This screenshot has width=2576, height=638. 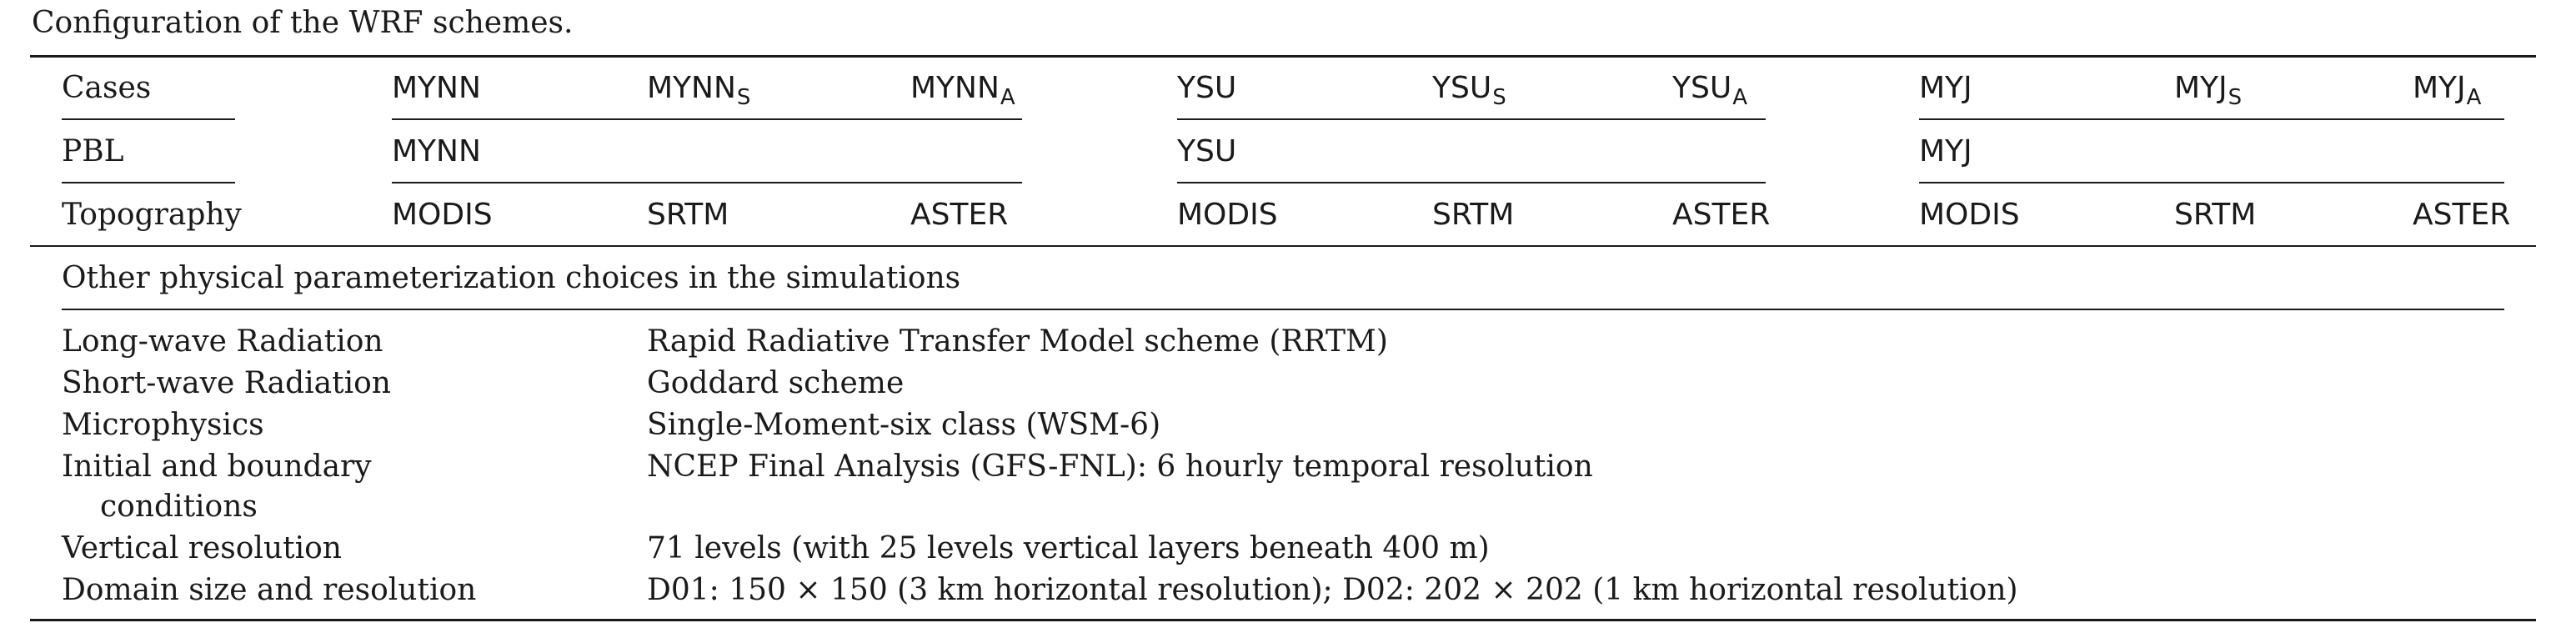 What do you see at coordinates (2208, 90) in the screenshot?
I see `case-myj-s: MYJS` at bounding box center [2208, 90].